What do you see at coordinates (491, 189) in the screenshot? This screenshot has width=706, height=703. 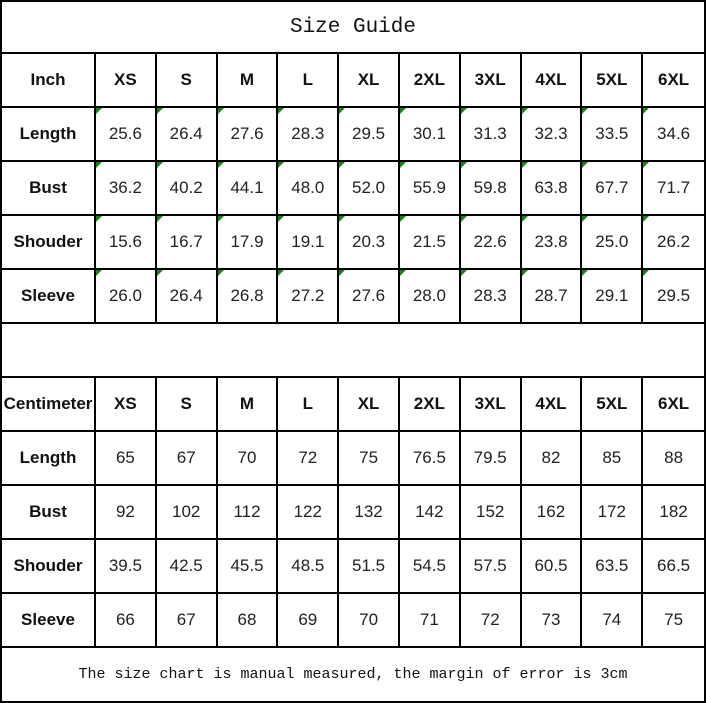 I see `size-value-cell: 59.8` at bounding box center [491, 189].